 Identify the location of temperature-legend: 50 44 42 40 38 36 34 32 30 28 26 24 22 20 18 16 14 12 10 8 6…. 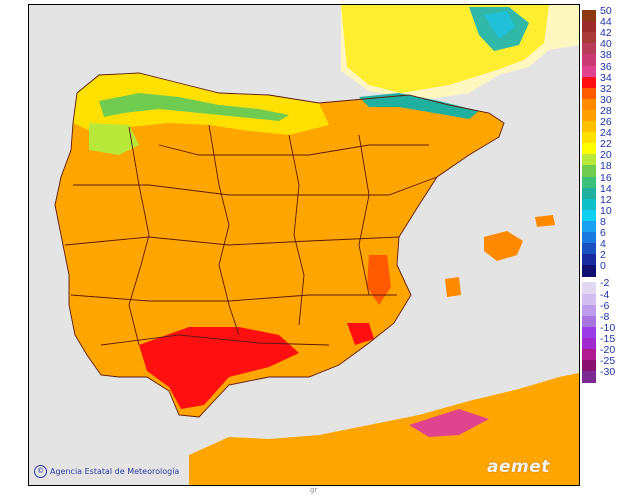
(606, 248).